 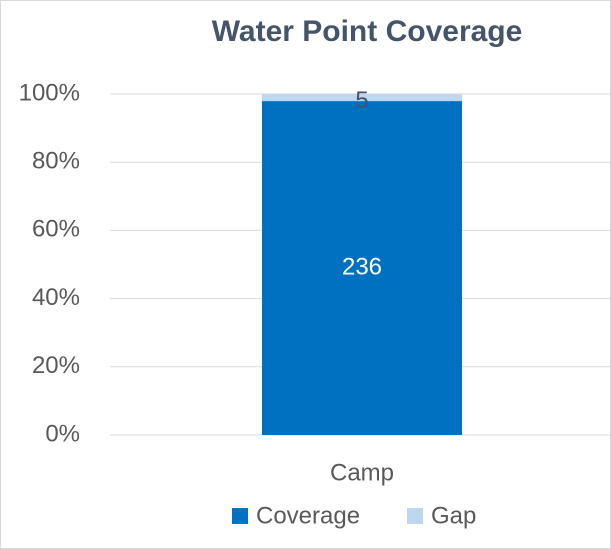 I want to click on bar-segment, so click(x=362, y=98).